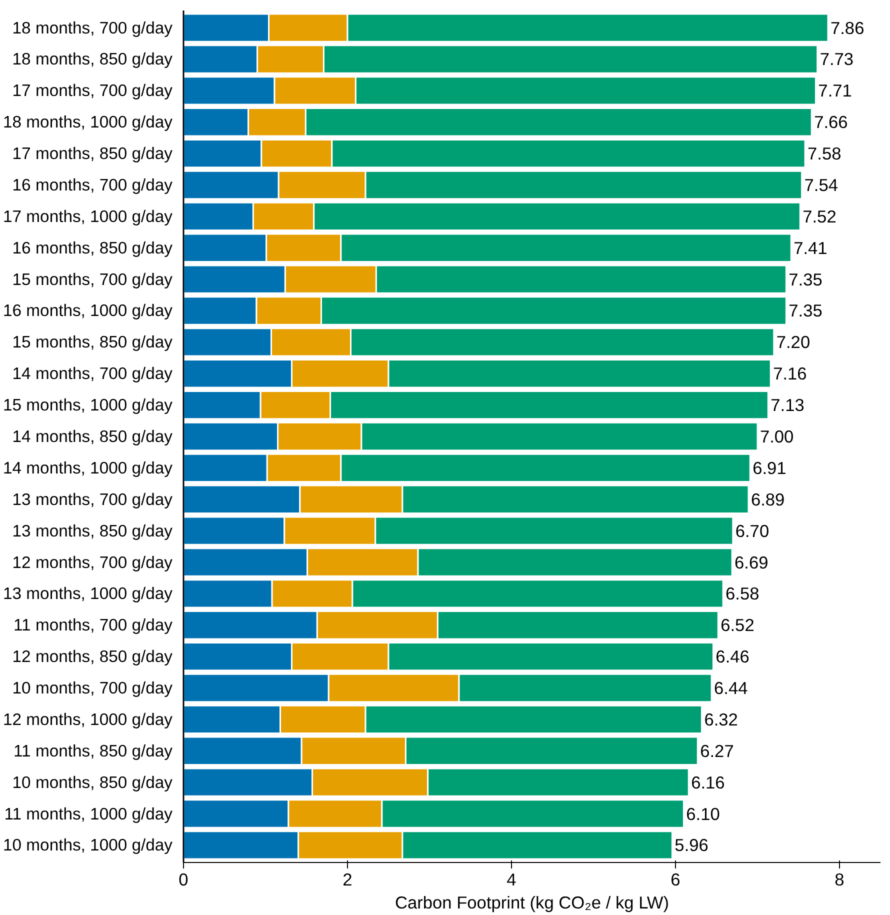 The image size is (890, 915). I want to click on total-label: 7.86, so click(847, 28).